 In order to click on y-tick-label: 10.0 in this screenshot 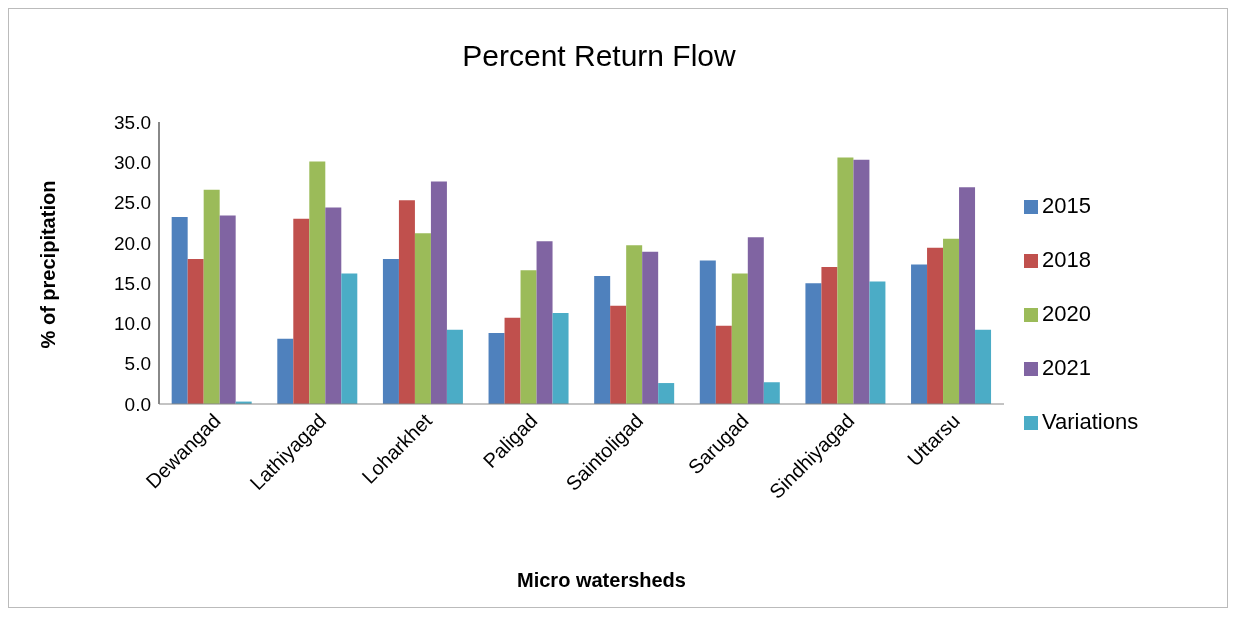, I will do `click(132, 324)`.